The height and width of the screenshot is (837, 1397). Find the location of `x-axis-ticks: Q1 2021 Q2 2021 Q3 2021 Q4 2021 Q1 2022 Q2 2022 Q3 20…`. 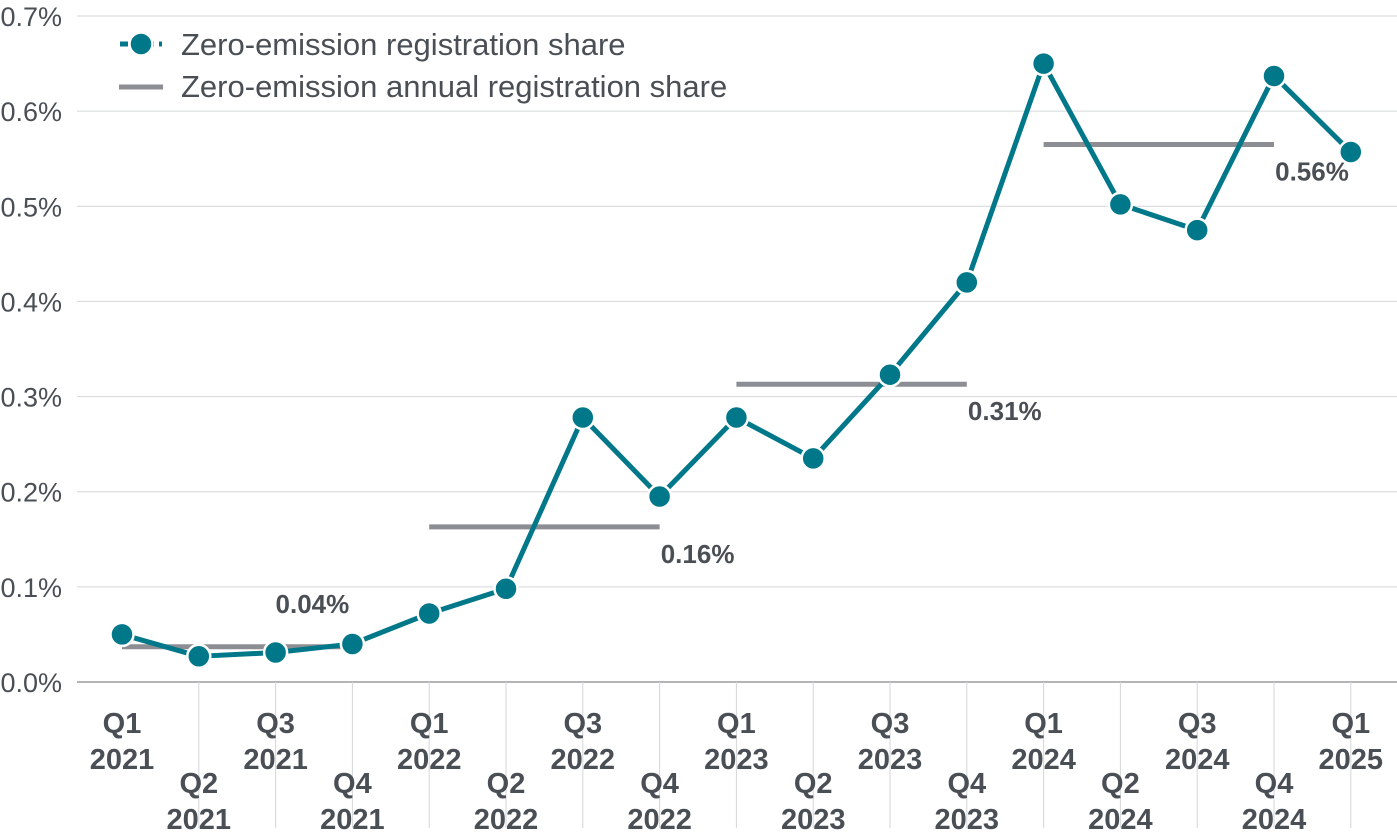

x-axis-ticks: Q1 2021 Q2 2021 Q3 2021 Q4 2021 Q1 2022 Q2 2022 Q3 20… is located at coordinates (736, 772).